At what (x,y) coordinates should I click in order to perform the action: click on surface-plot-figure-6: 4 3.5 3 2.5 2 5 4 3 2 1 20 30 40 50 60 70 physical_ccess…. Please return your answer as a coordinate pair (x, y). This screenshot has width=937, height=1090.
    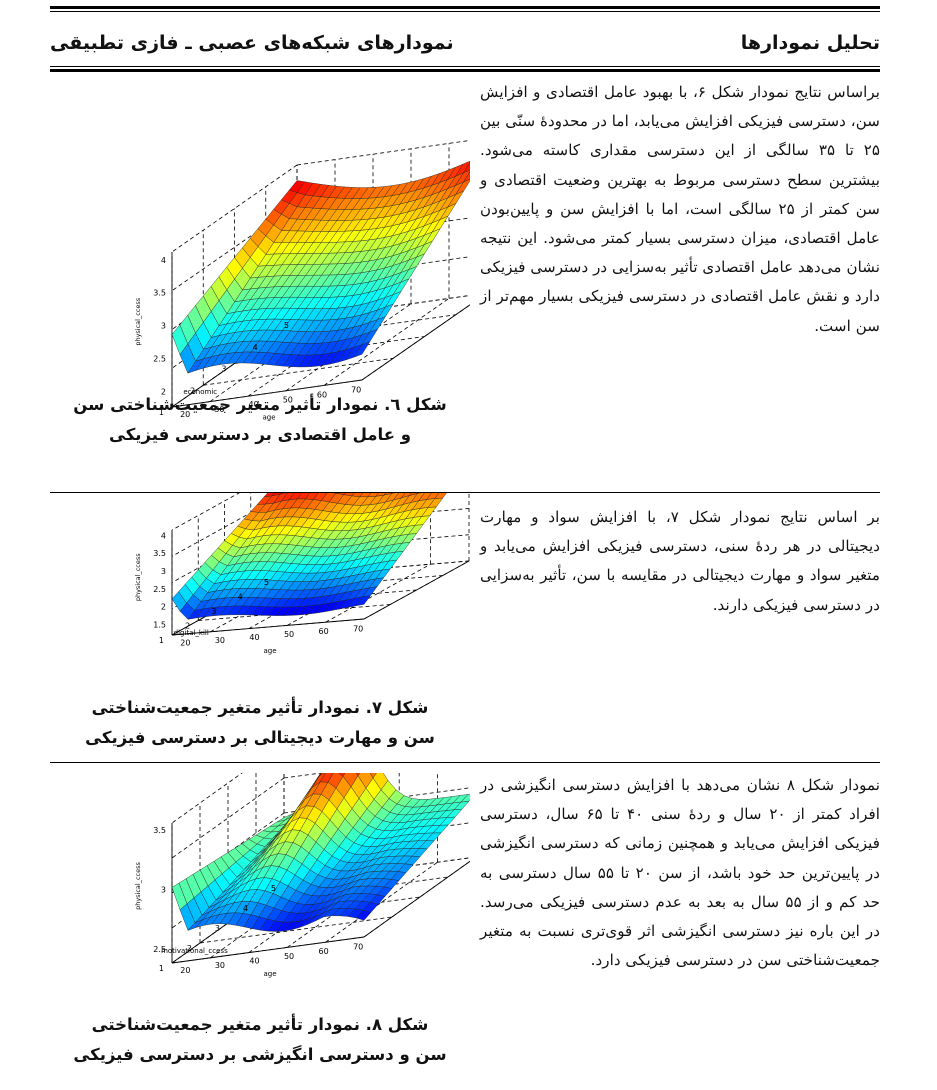
    Looking at the image, I should click on (302, 281).